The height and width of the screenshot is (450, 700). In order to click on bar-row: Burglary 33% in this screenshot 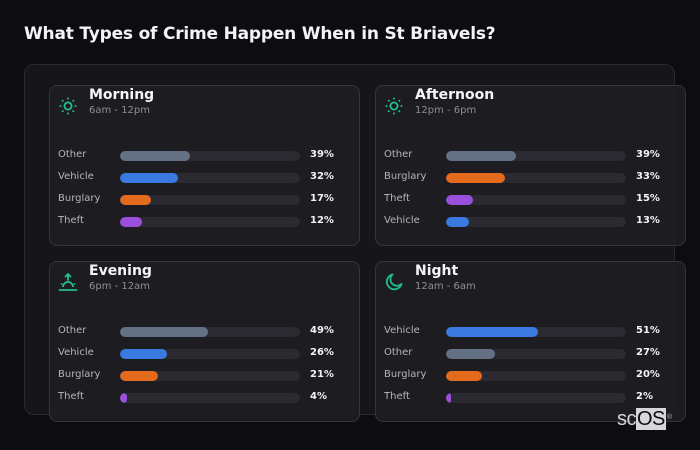, I will do `click(531, 181)`.